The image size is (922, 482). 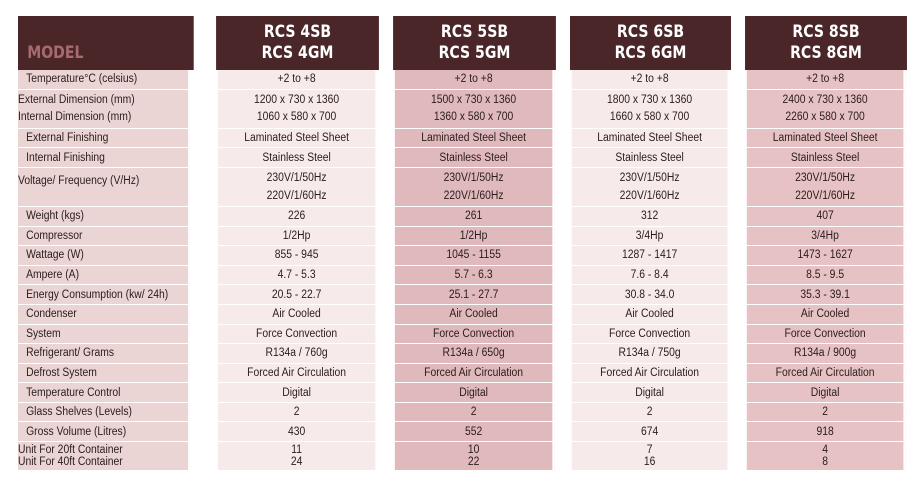 I want to click on spec-row-label: Glass Shelves (Levels), so click(x=104, y=412).